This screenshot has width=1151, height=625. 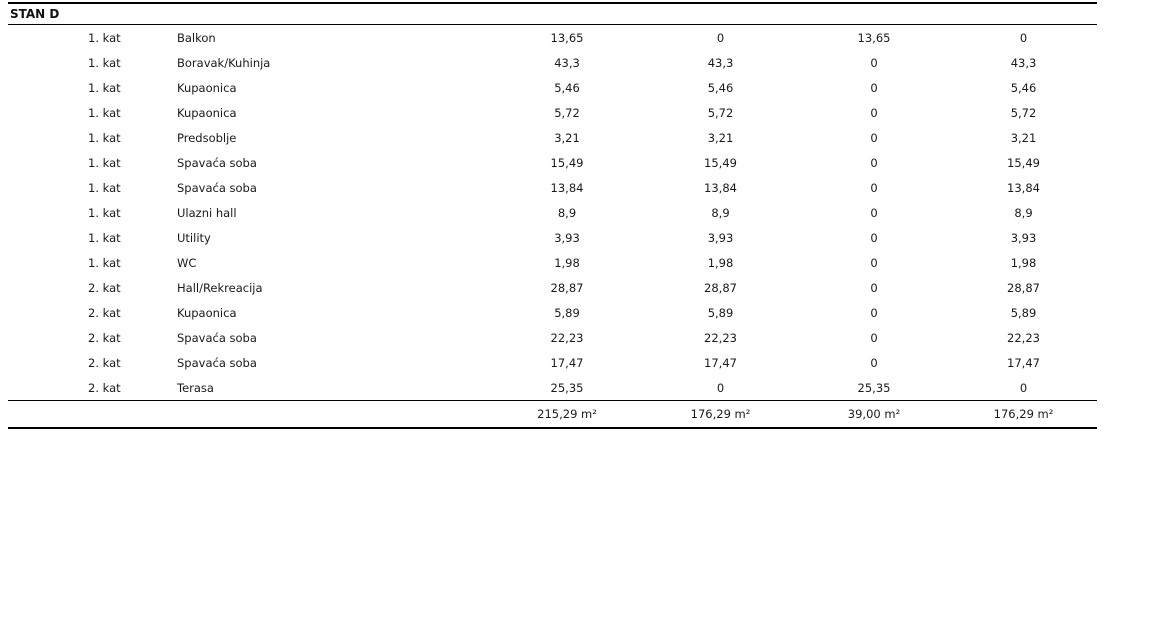 I want to click on table-row: 1. kat Kupaonica 5,46 5,46 0 5,46, so click(x=552, y=87).